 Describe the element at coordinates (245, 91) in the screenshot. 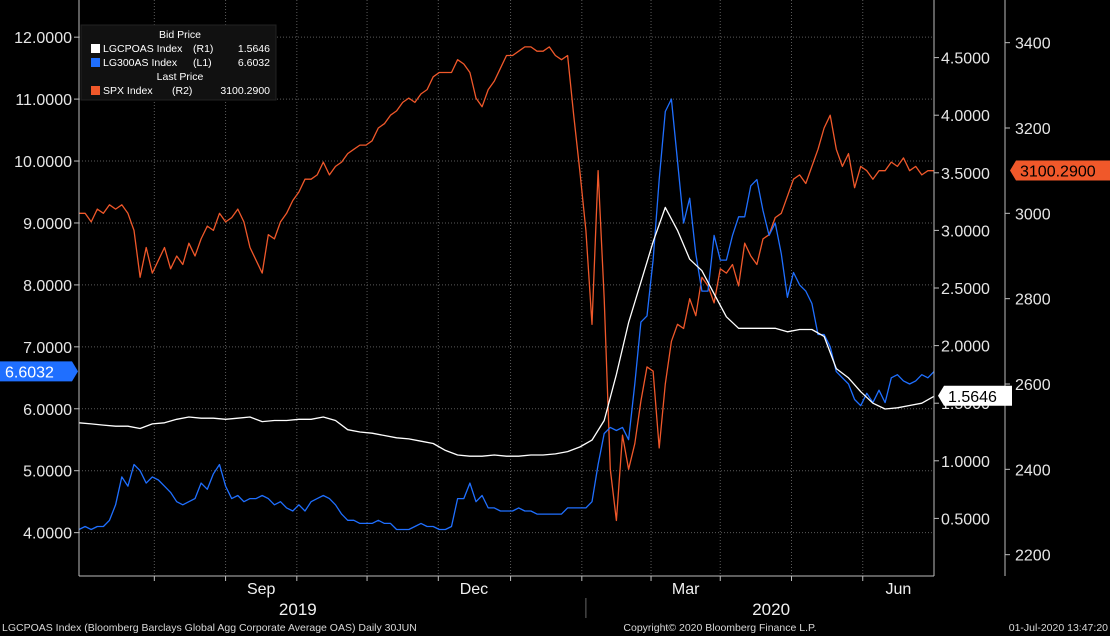

I see `legend-value-spx: 3100.2900` at that location.